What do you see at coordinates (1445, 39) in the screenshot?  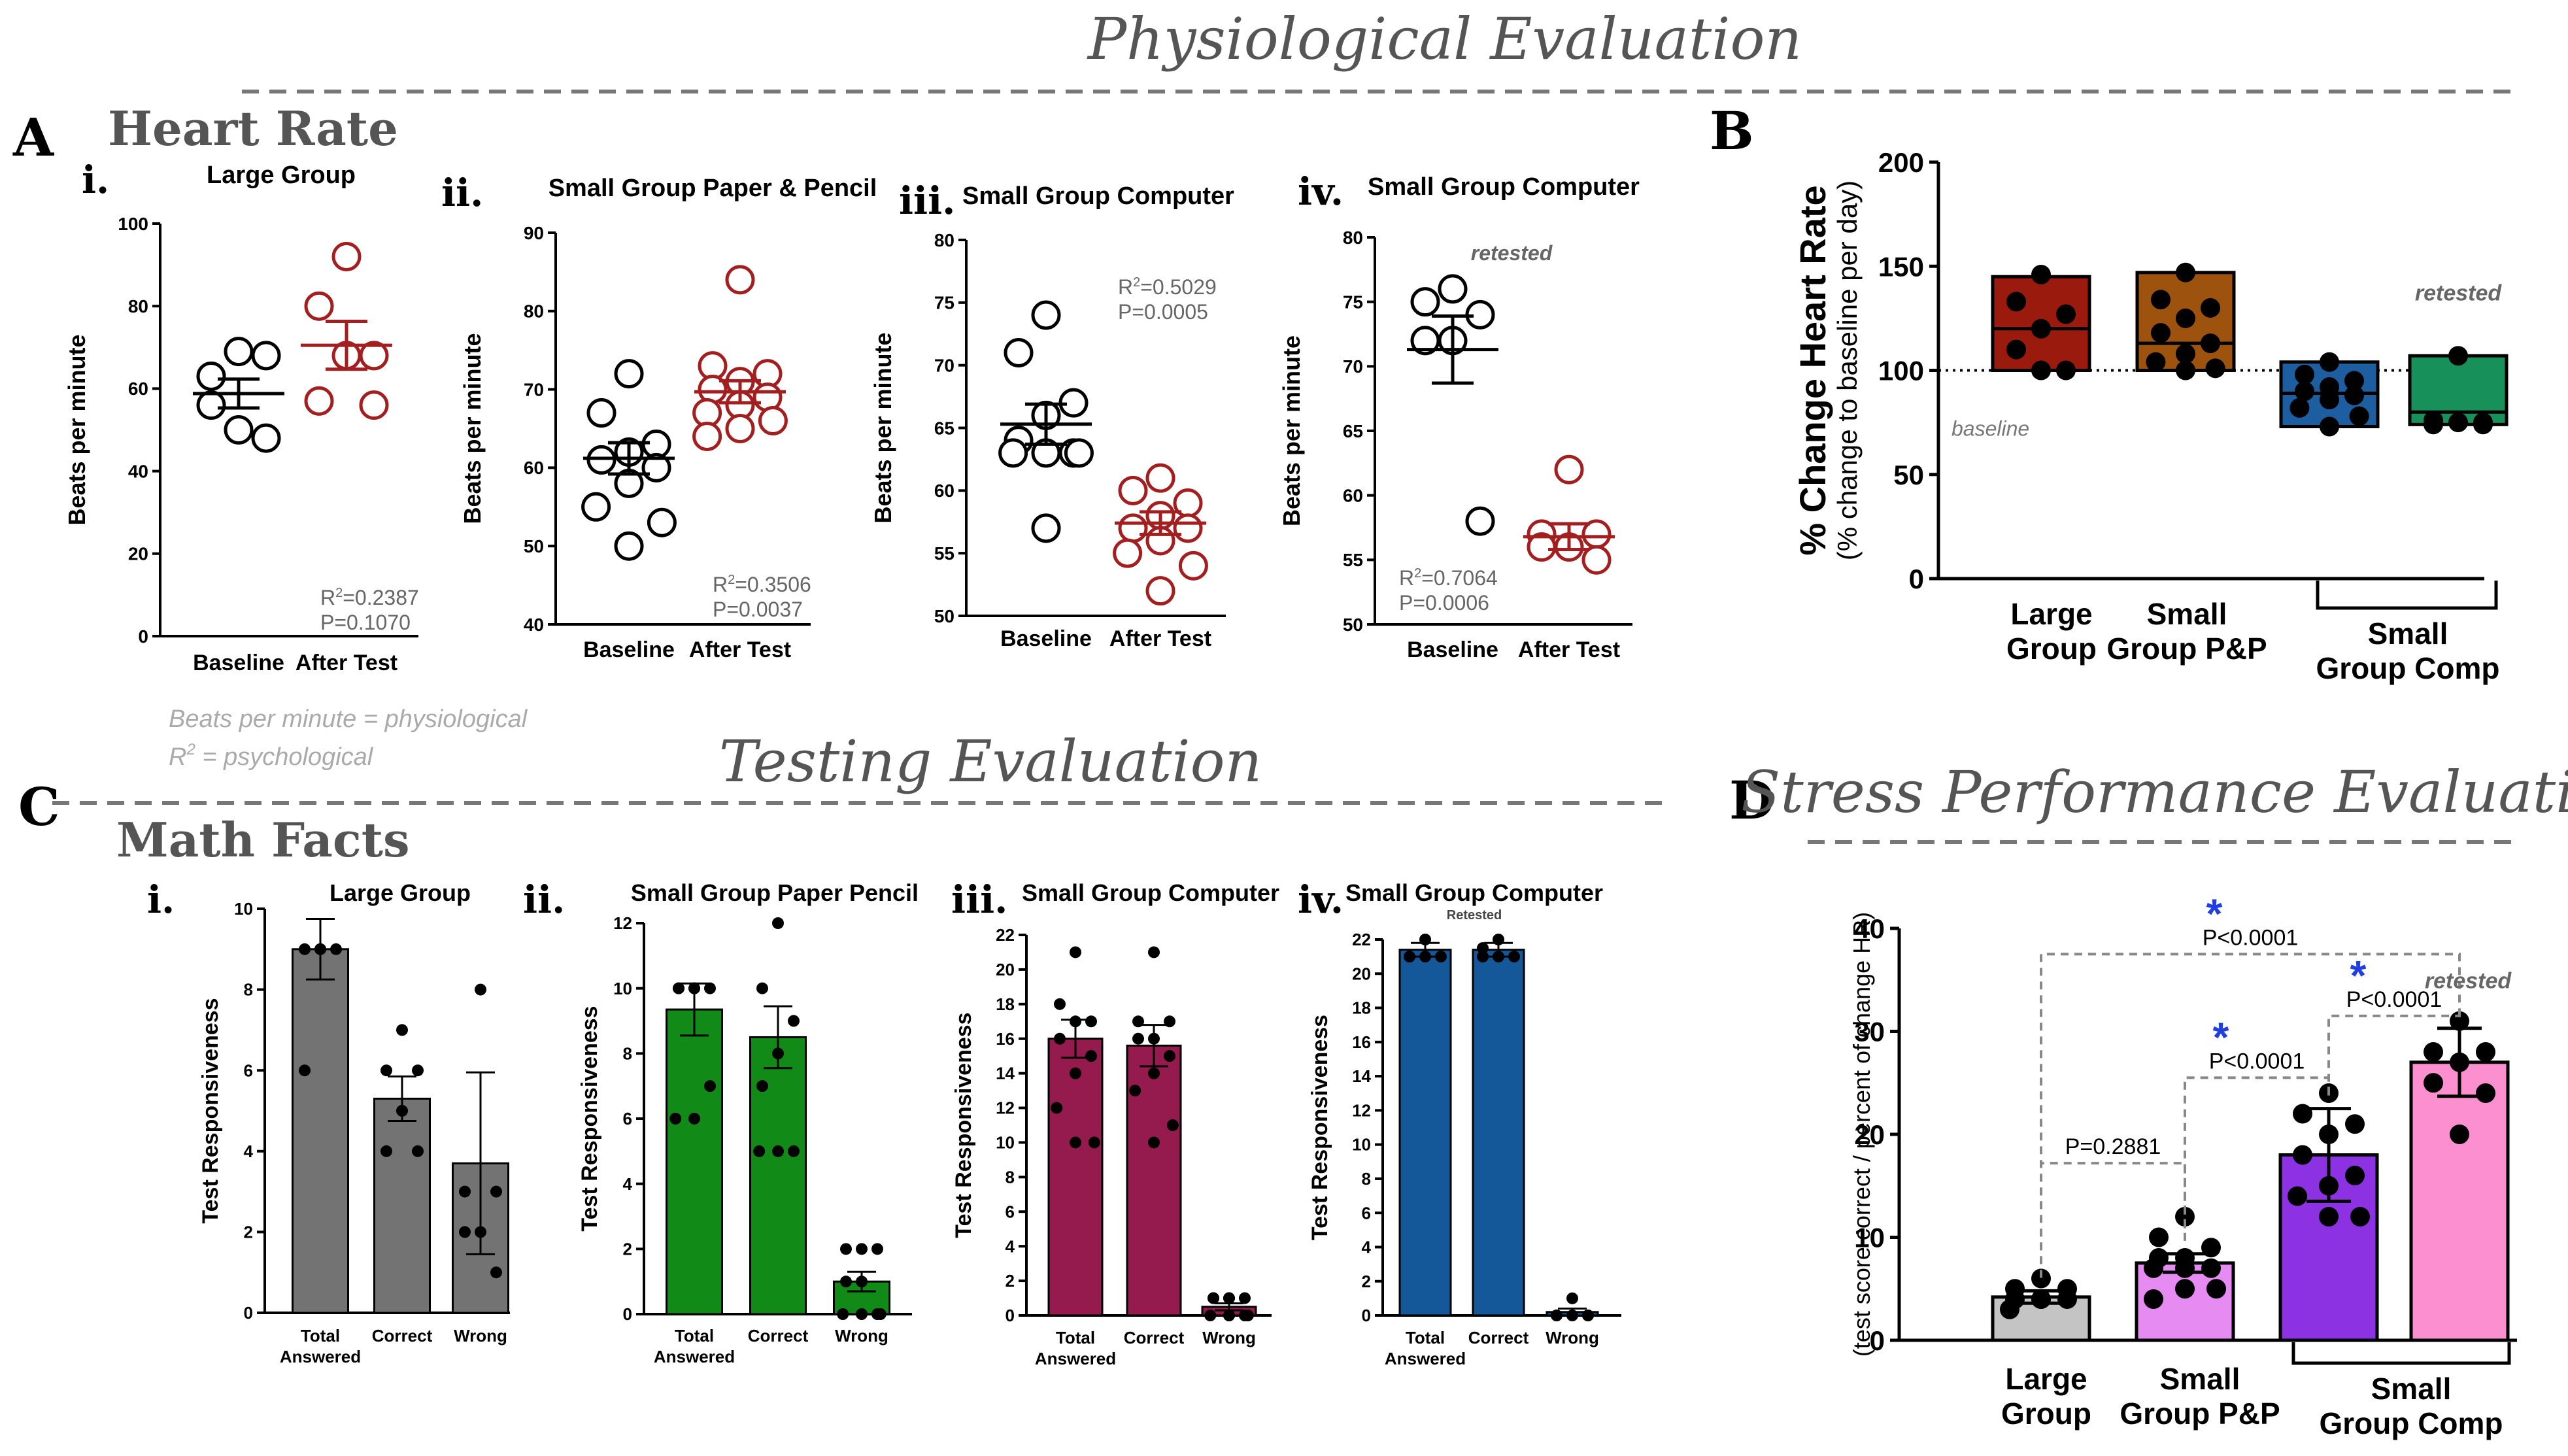 I see `physio-section-title: Physiological Evaluation` at bounding box center [1445, 39].